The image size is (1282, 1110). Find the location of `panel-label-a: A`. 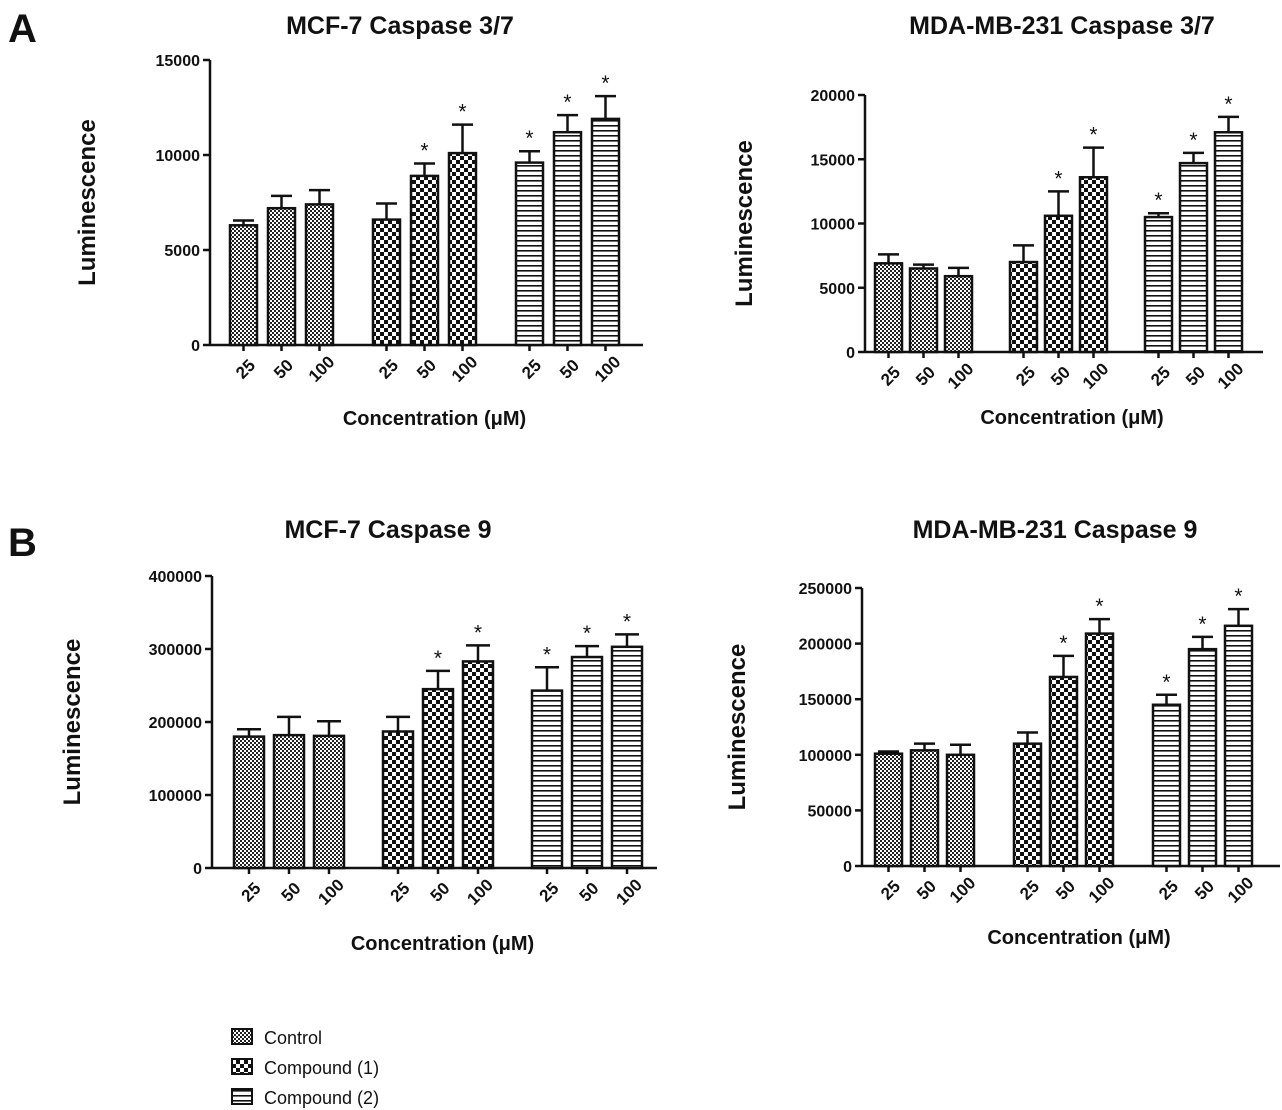

panel-label-a: A is located at coordinates (22, 29).